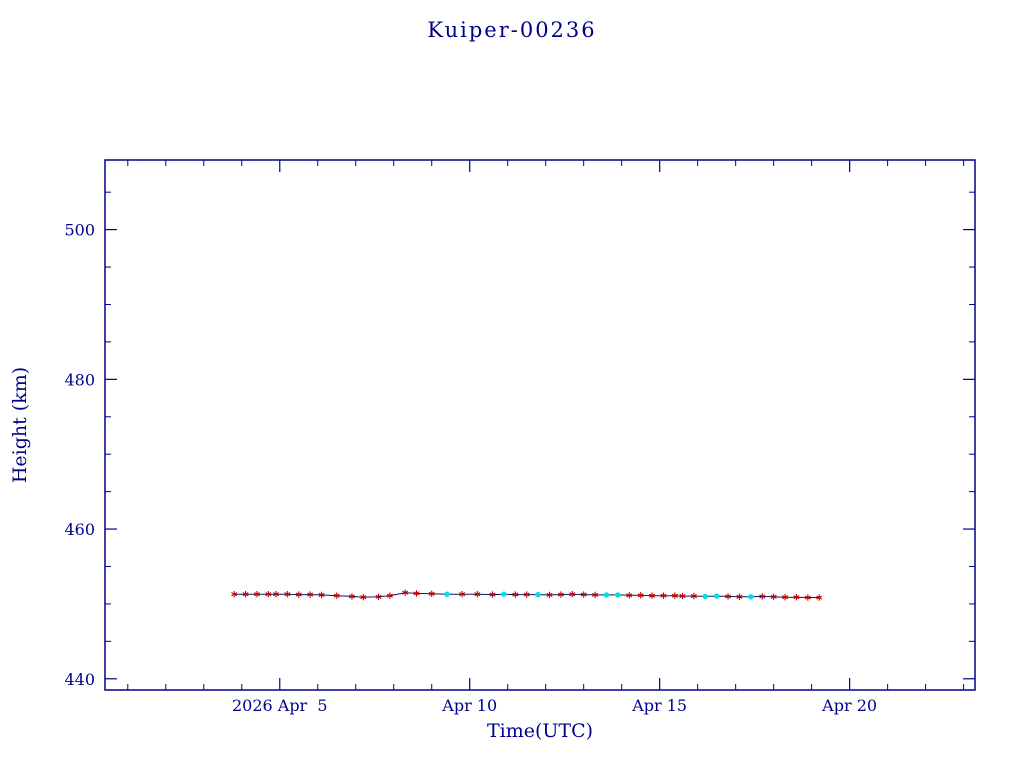  What do you see at coordinates (280, 705) in the screenshot?
I see `x-tick-label: 2026 Apr 5` at bounding box center [280, 705].